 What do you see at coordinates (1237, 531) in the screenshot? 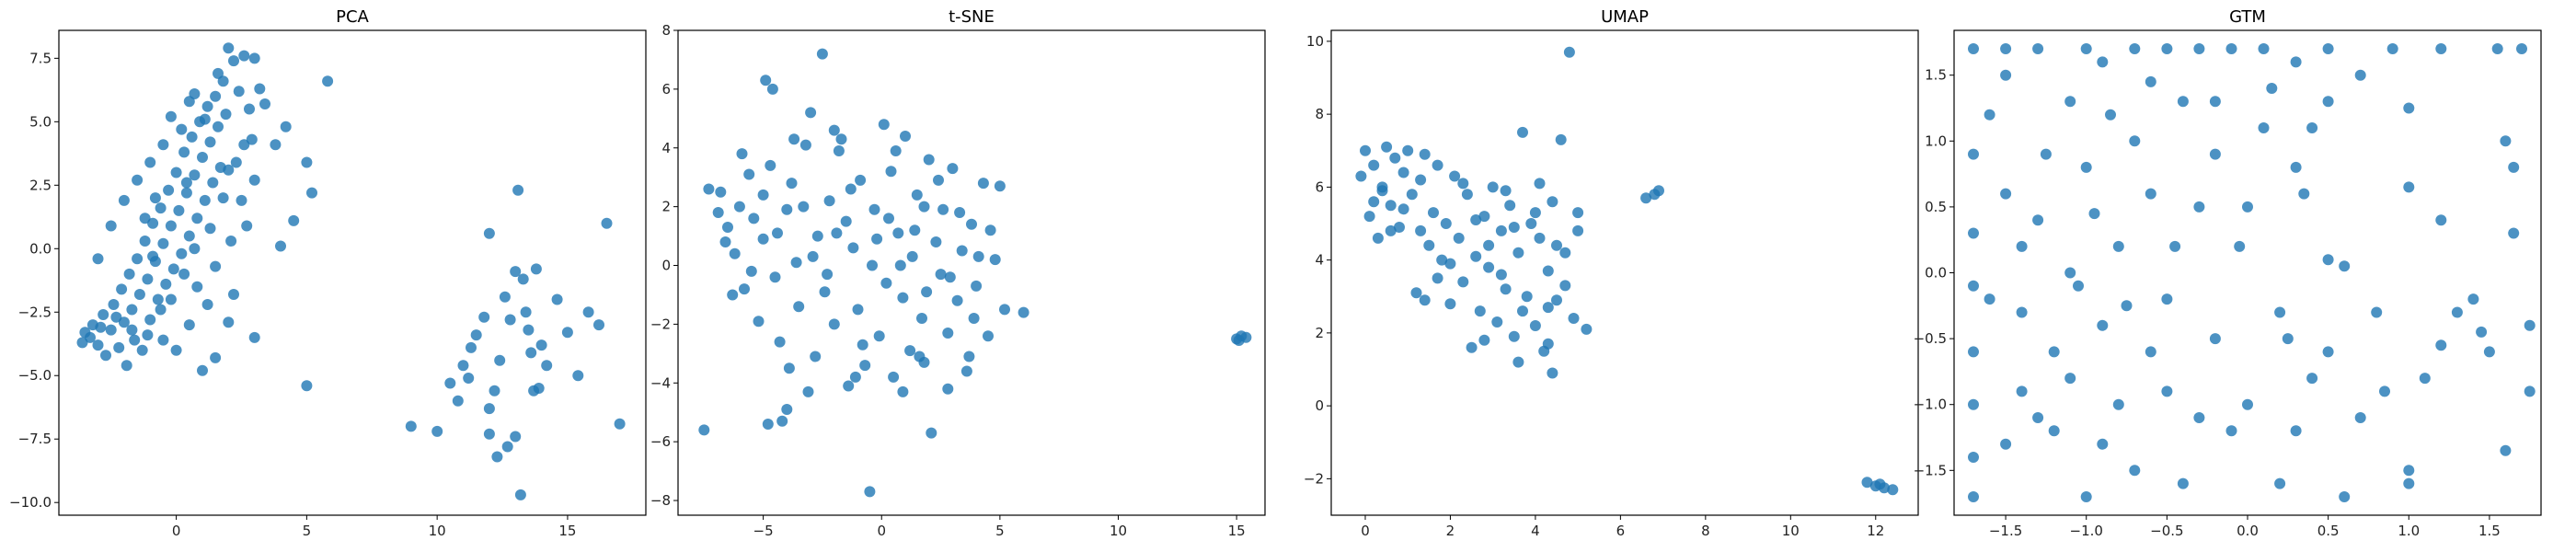
I see `tsne-xtick-label: 15` at bounding box center [1237, 531].